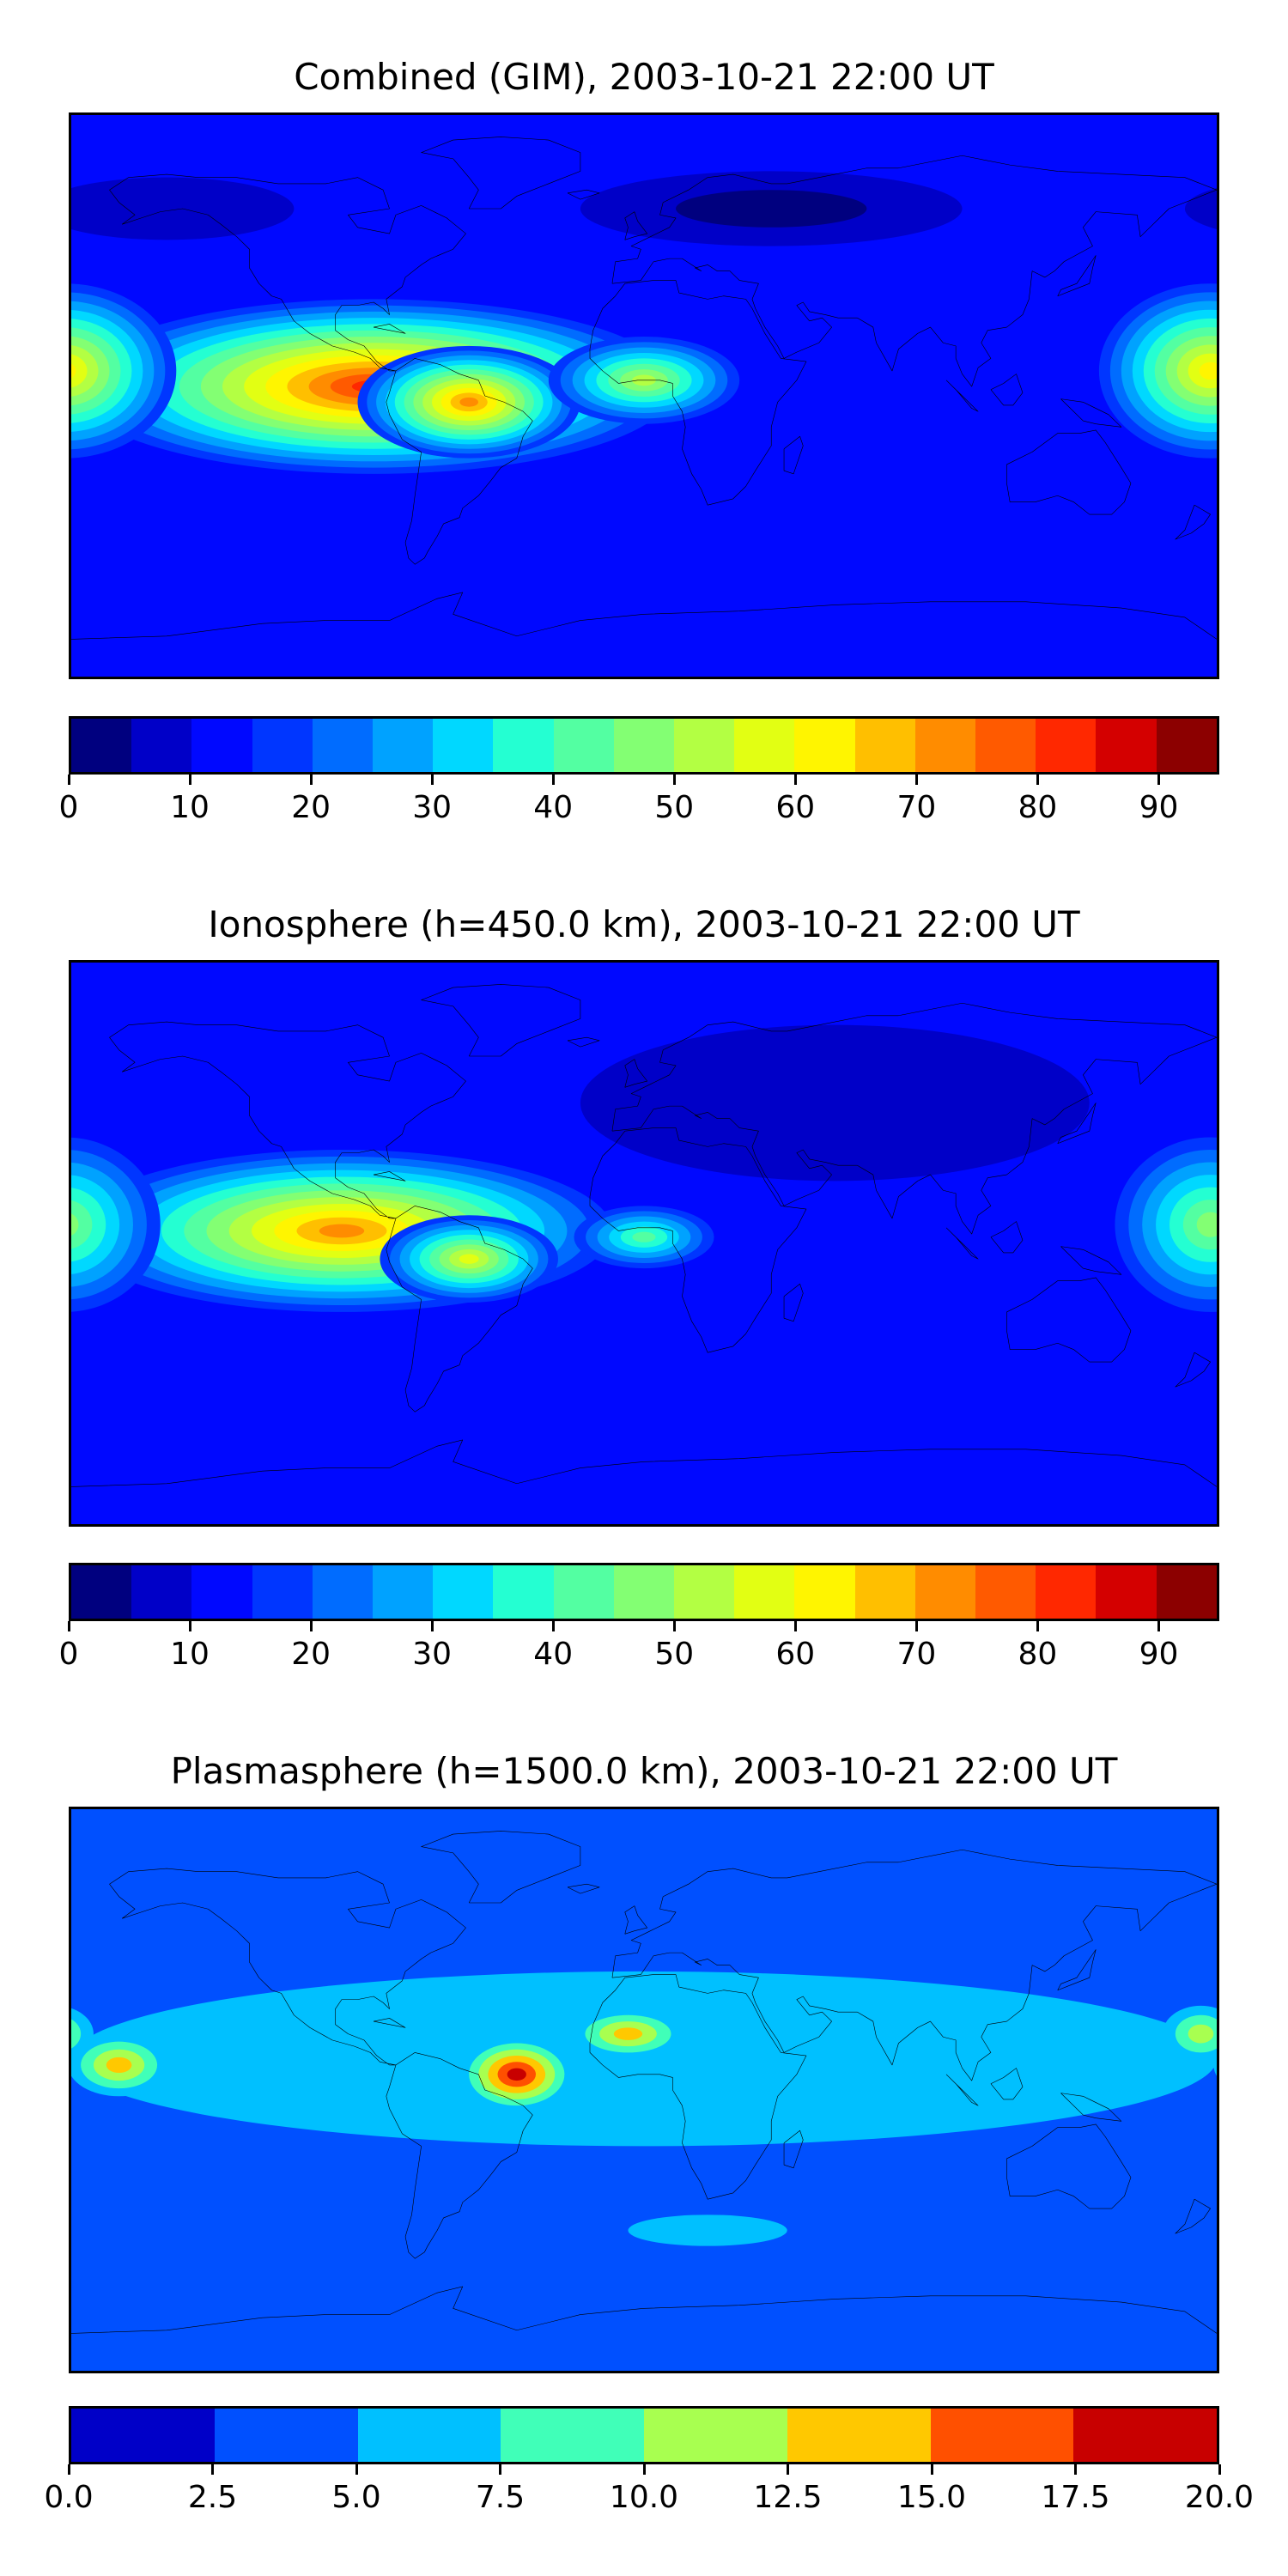  I want to click on colorbar-combined, so click(644, 746).